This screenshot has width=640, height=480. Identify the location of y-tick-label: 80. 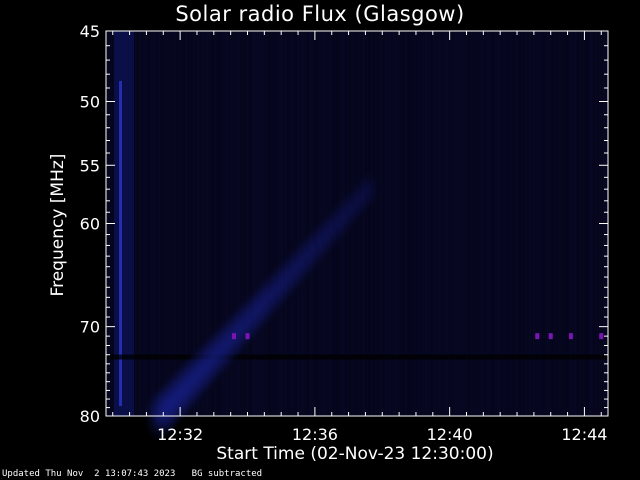
(90, 416).